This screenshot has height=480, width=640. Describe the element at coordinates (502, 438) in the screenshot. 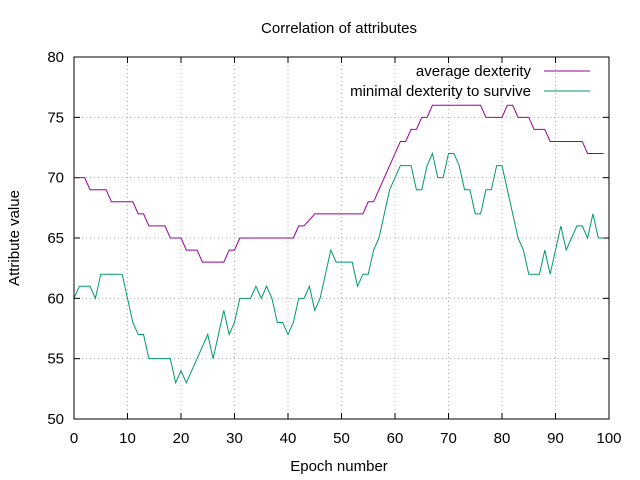

I see `x-tick-label: 80` at that location.